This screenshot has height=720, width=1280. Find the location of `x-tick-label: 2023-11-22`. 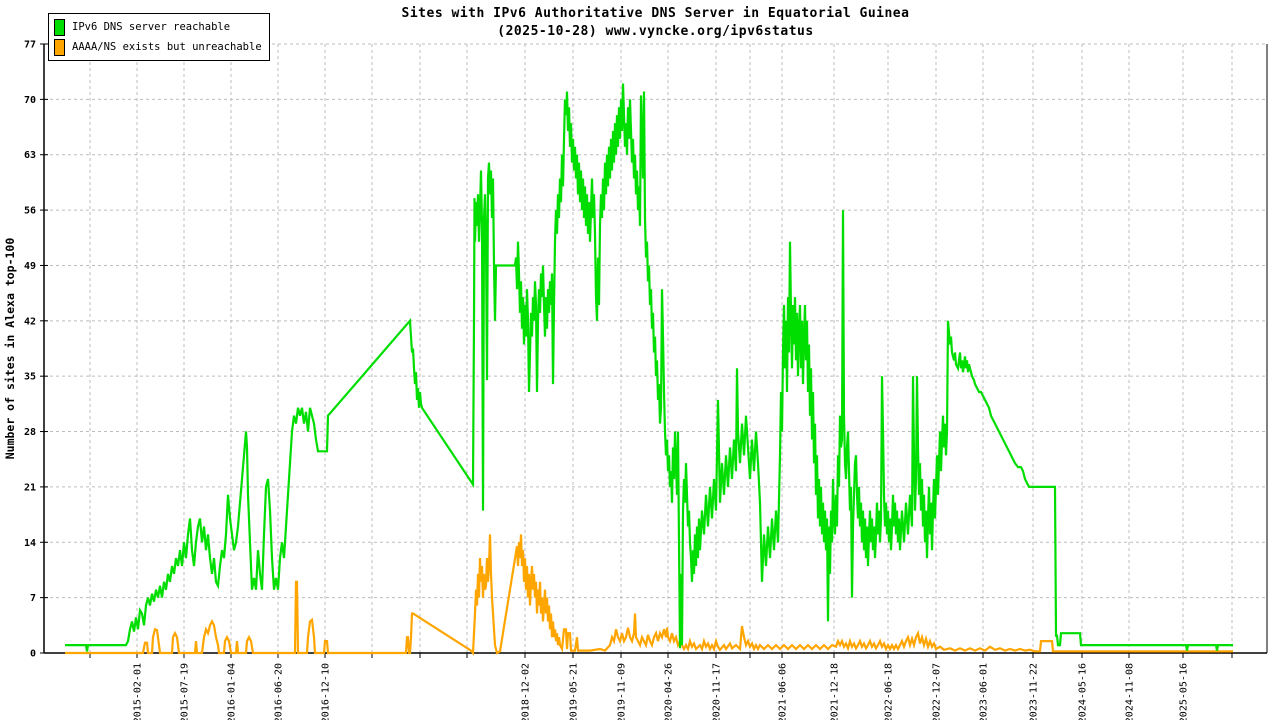

x-tick-label: 2023-11-22 is located at coordinates (1034, 691).